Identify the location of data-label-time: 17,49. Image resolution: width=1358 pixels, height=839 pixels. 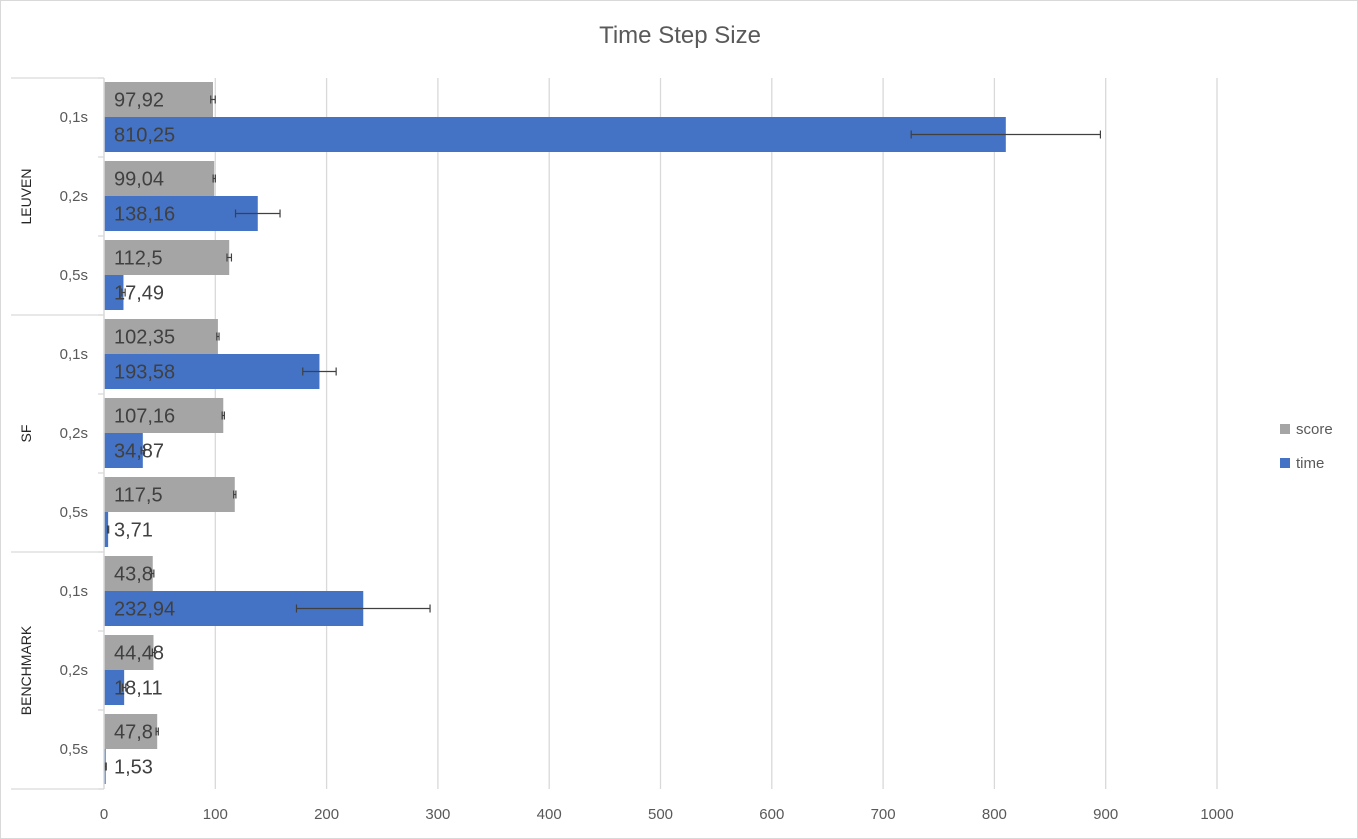
(139, 294).